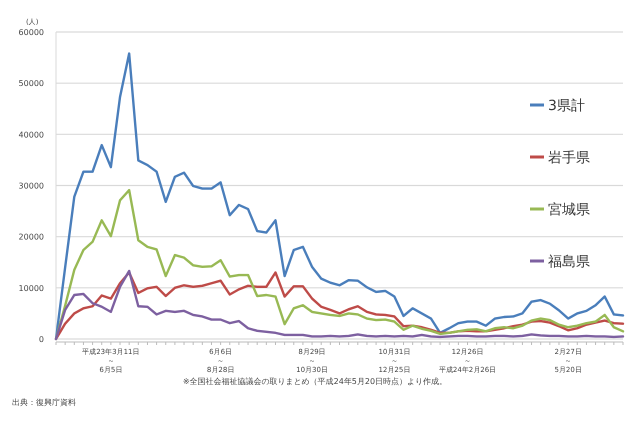 Image resolution: width=631 pixels, height=421 pixels. Describe the element at coordinates (31, 32) in the screenshot. I see `y-tick-label: 60000` at that location.